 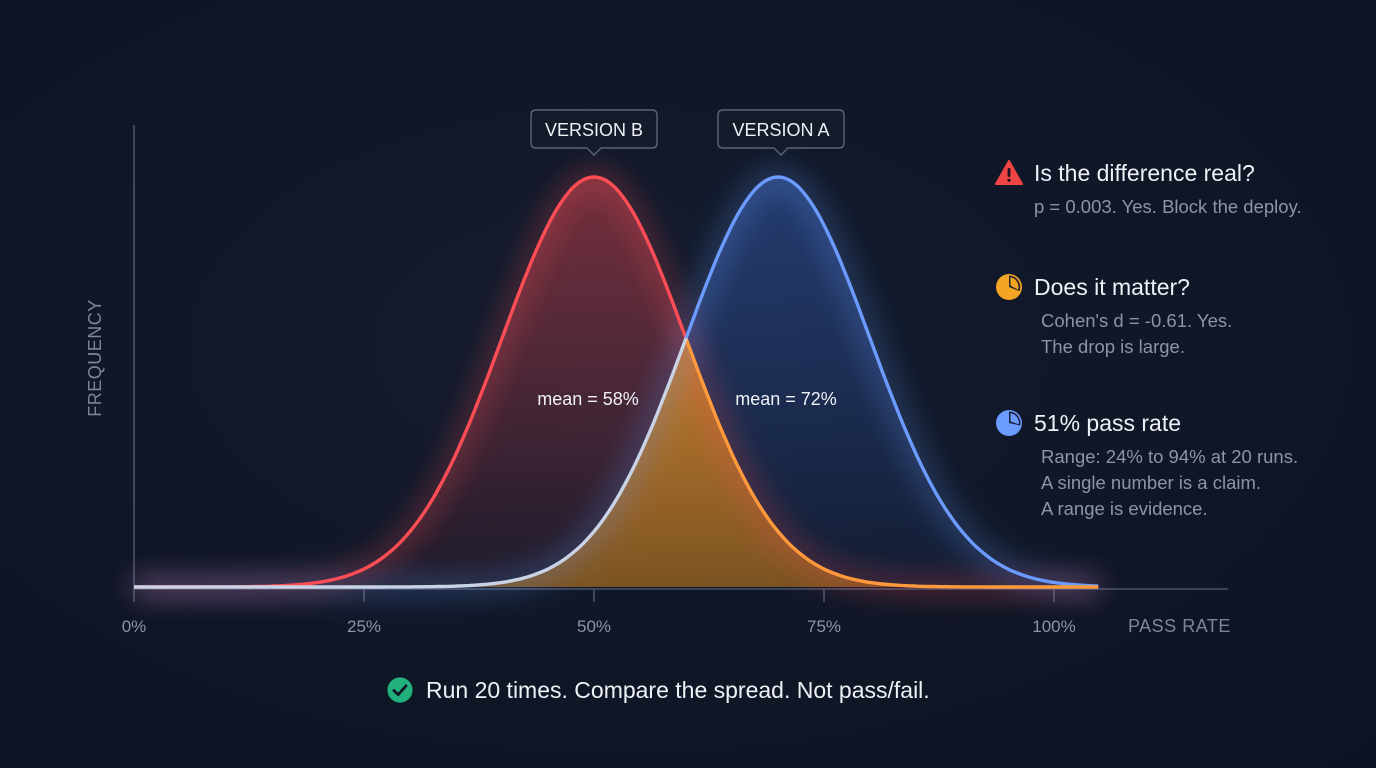 What do you see at coordinates (1144, 172) in the screenshot?
I see `info-title-significance: Is the difference real?` at bounding box center [1144, 172].